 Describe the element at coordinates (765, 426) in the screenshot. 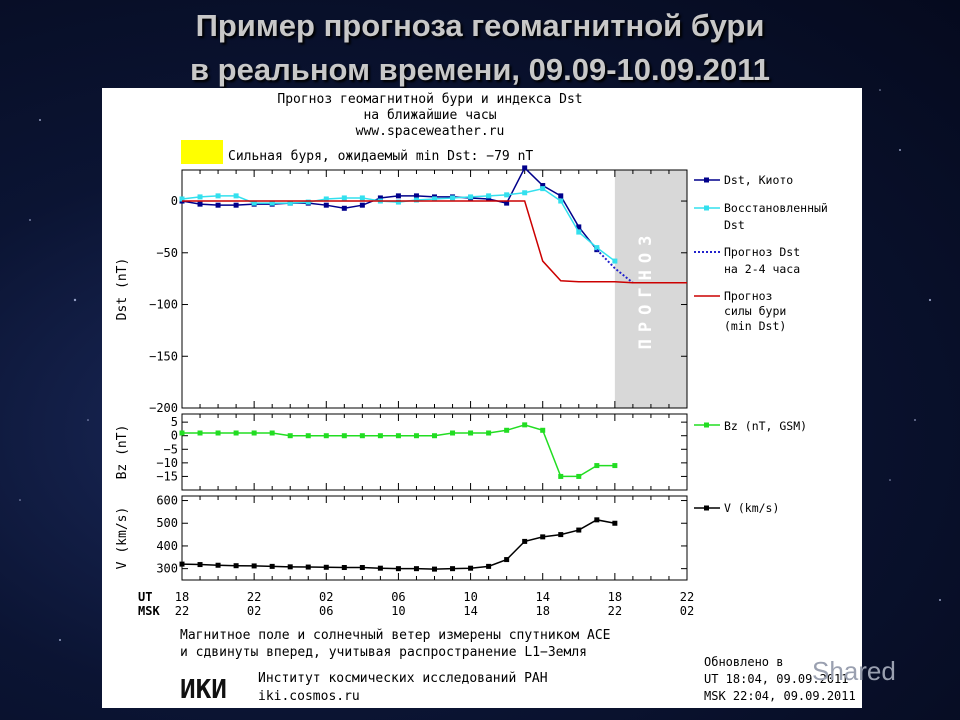

I see `legend-bz-label: Bz (nT, GSM)` at that location.